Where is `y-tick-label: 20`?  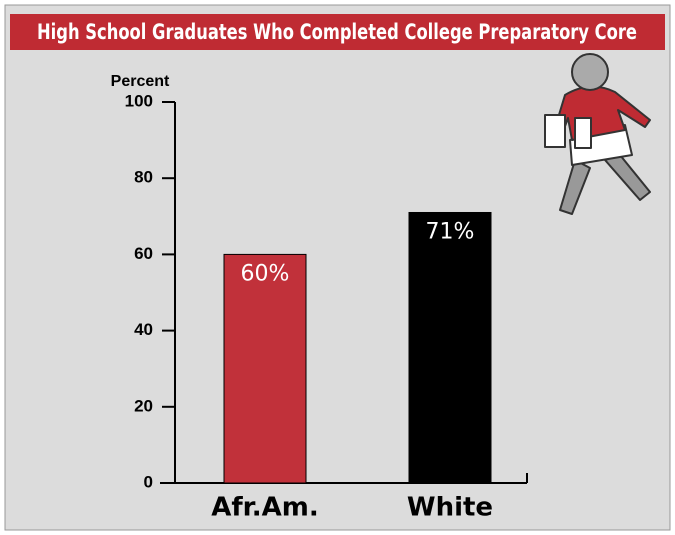
y-tick-label: 20 is located at coordinates (143, 405).